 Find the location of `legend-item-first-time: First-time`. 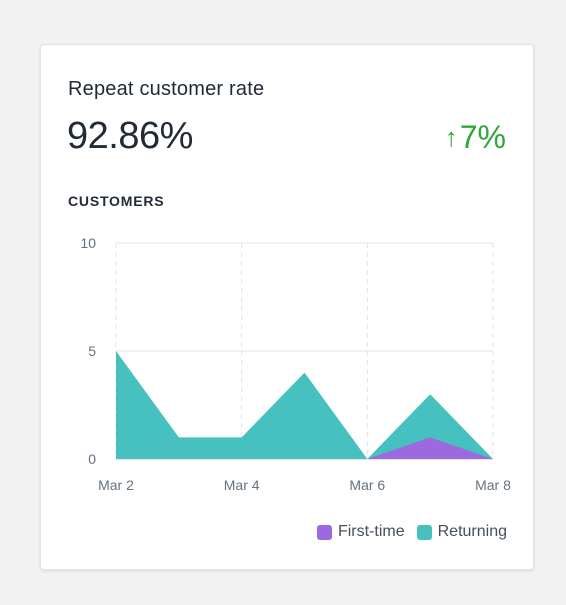

legend-item-first-time: First-time is located at coordinates (360, 532).